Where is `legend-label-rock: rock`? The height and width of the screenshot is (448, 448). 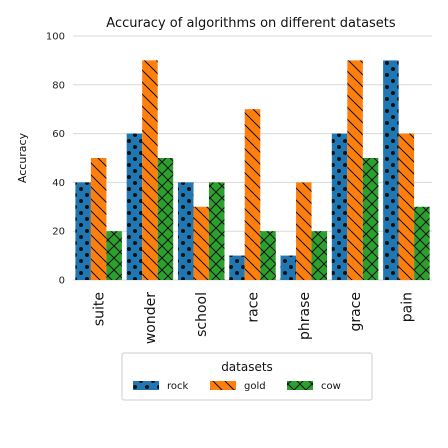
legend-label-rock: rock is located at coordinates (178, 386).